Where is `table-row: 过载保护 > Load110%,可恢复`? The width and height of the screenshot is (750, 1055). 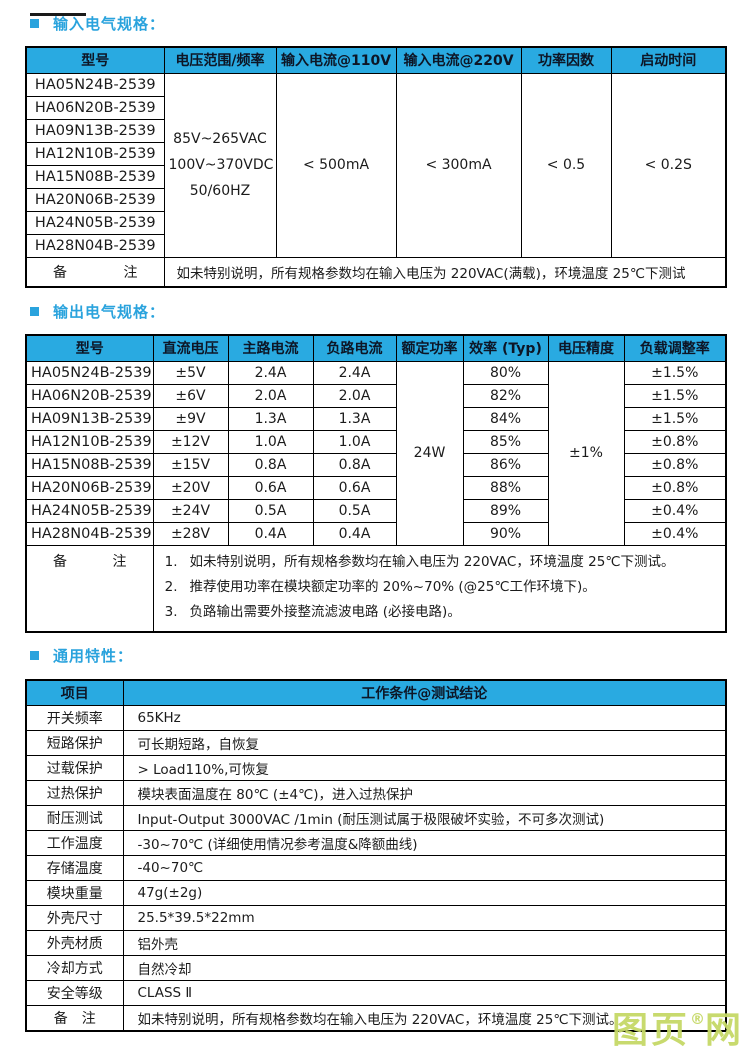
table-row: 过载保护 > Load110%,可恢复 is located at coordinates (376, 767).